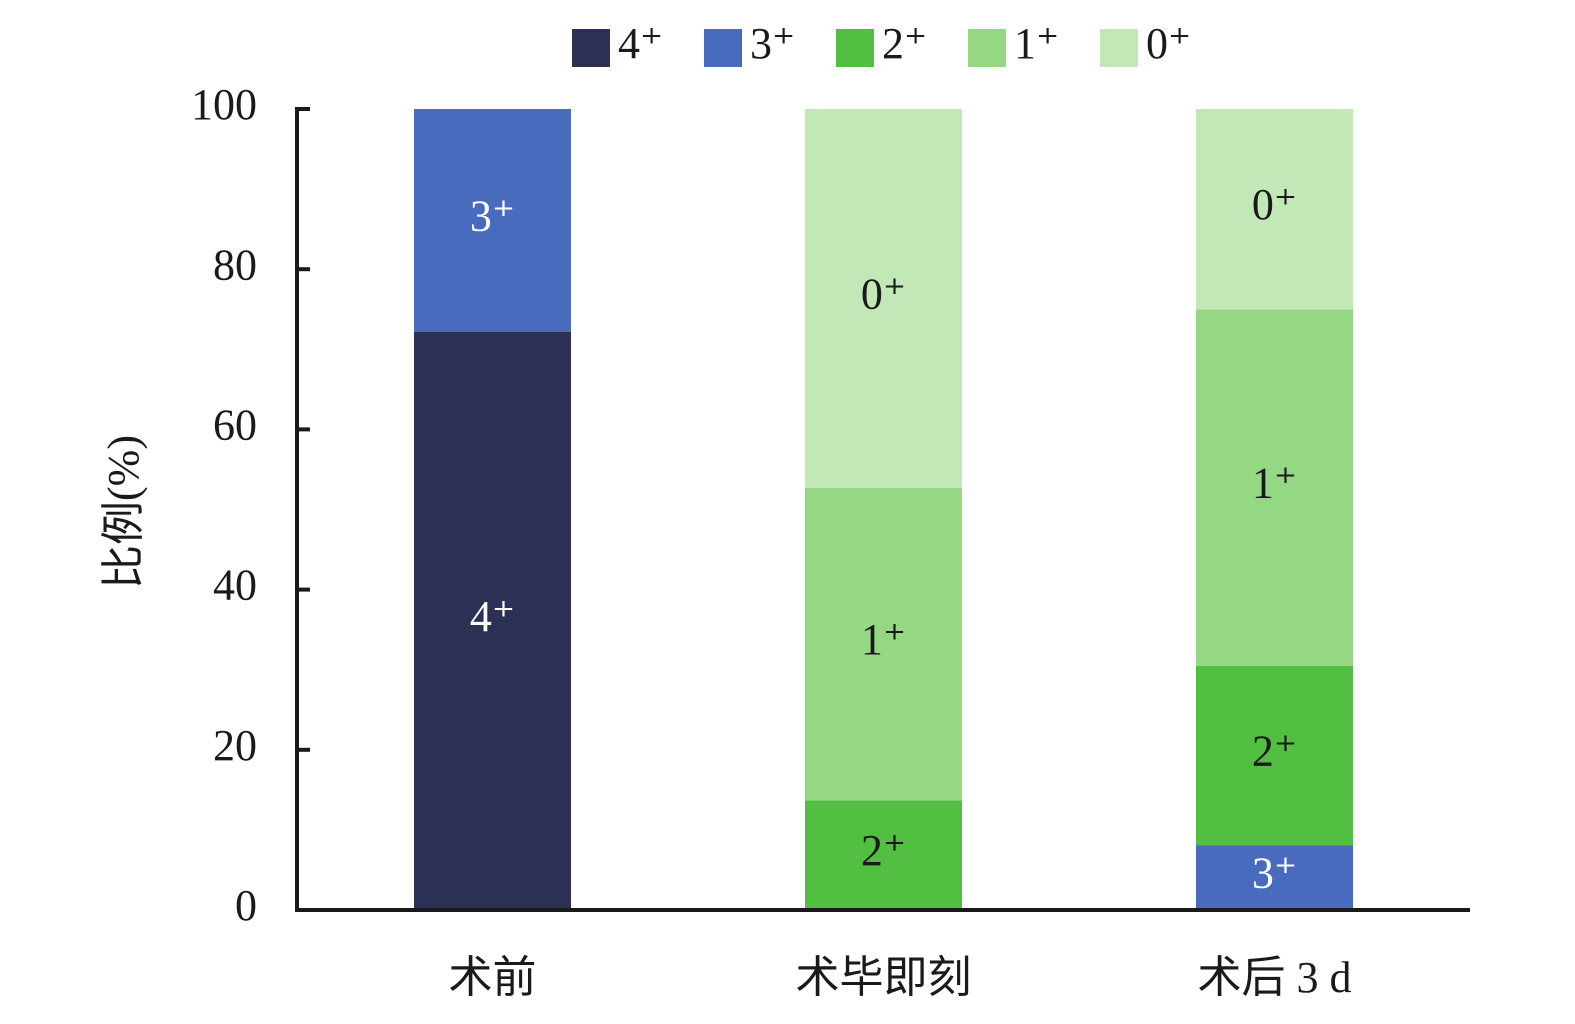 The width and height of the screenshot is (1575, 1024). I want to click on legend-label: 1⁺, so click(1036, 43).